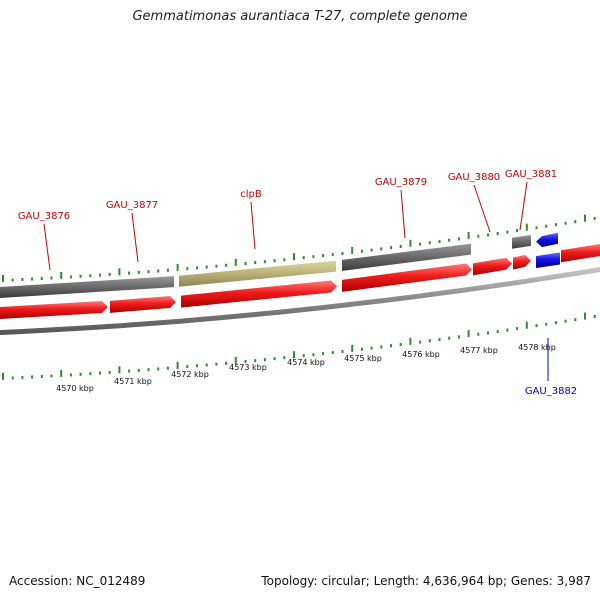 This screenshot has width=600, height=600. Describe the element at coordinates (190, 374) in the screenshot. I see `axis-position-label: 4572 kbp` at that location.